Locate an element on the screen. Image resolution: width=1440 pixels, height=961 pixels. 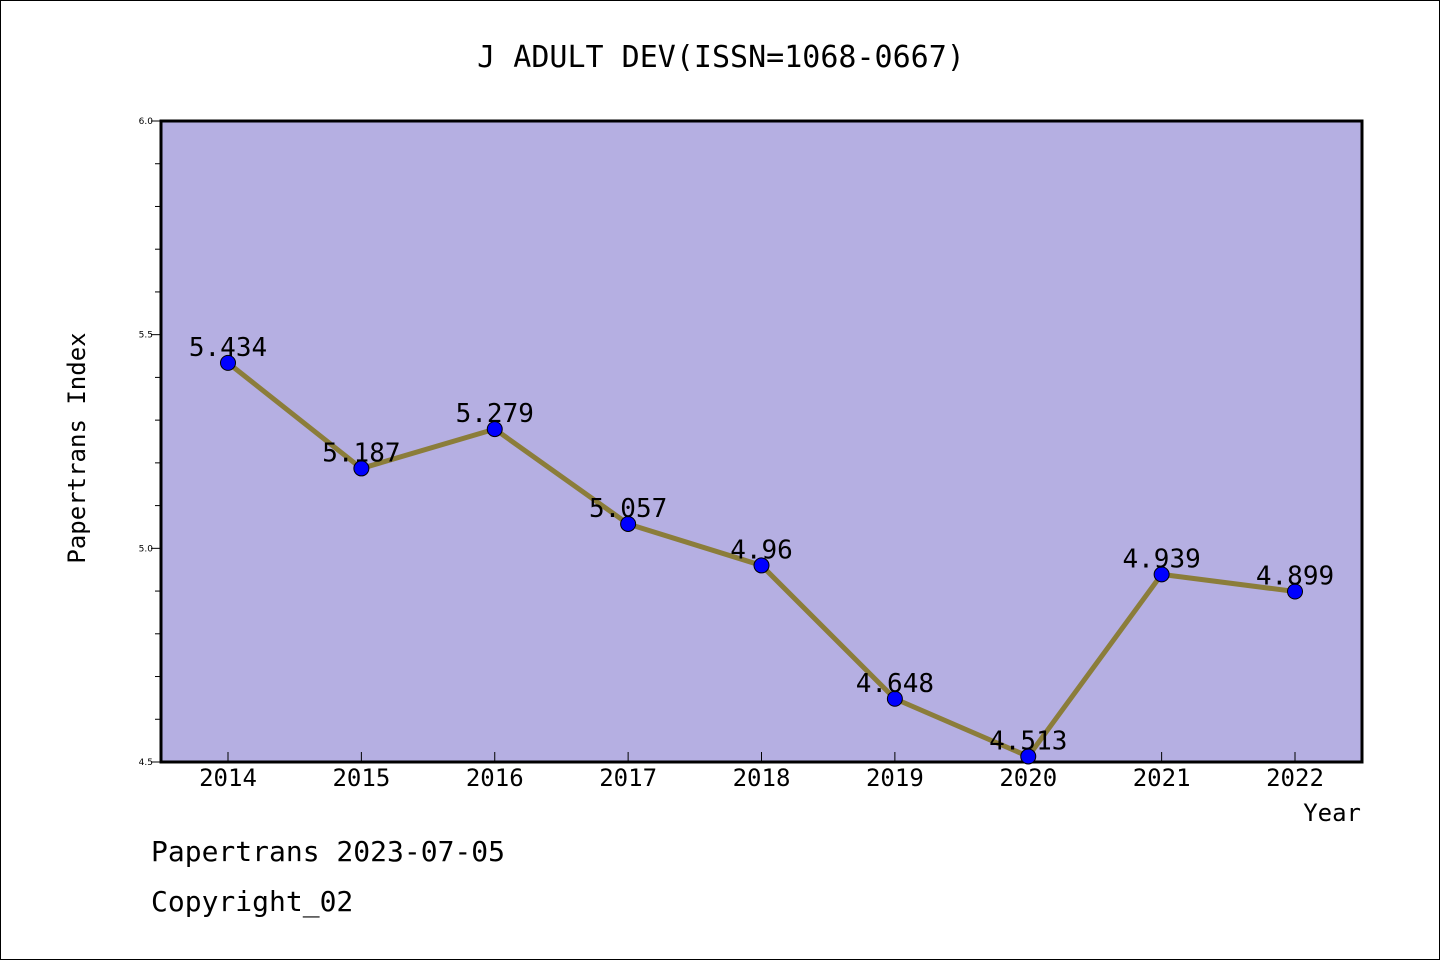
y-tick-label: 5.0 is located at coordinates (146, 549).